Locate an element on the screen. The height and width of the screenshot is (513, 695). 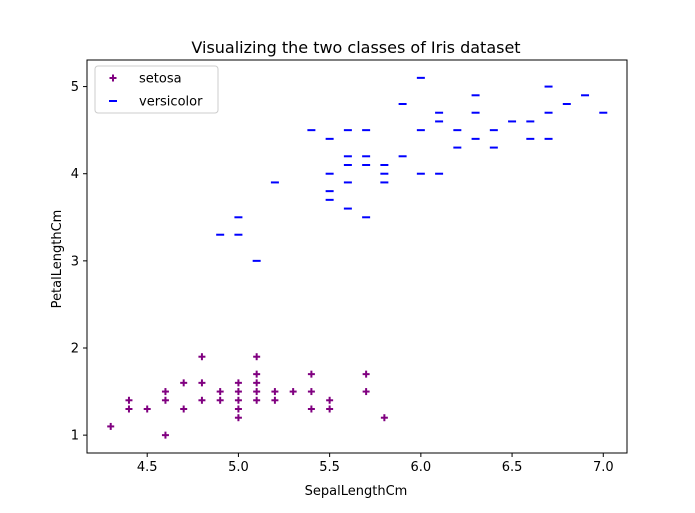
x-tick-label: 5.5 is located at coordinates (329, 467).